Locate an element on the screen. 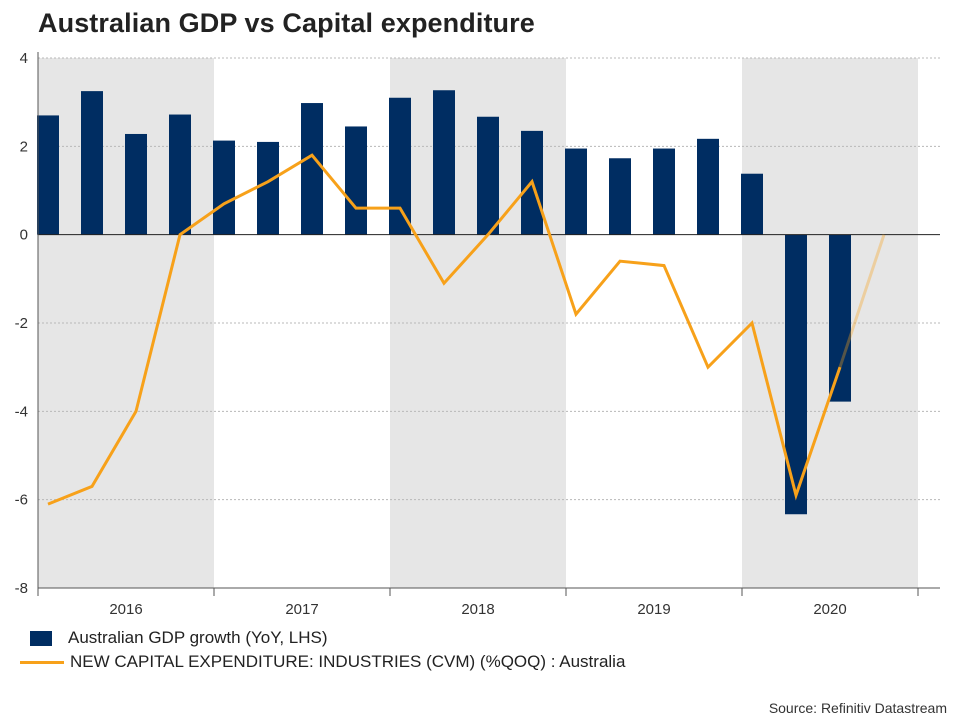  y-tick-label: -2 is located at coordinates (21, 323).